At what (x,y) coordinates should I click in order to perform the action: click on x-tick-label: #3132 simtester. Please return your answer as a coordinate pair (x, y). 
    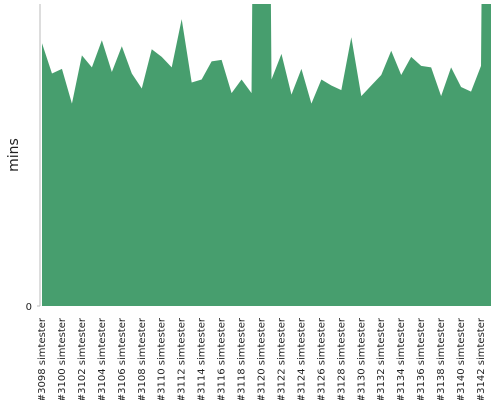
    Looking at the image, I should click on (381, 358).